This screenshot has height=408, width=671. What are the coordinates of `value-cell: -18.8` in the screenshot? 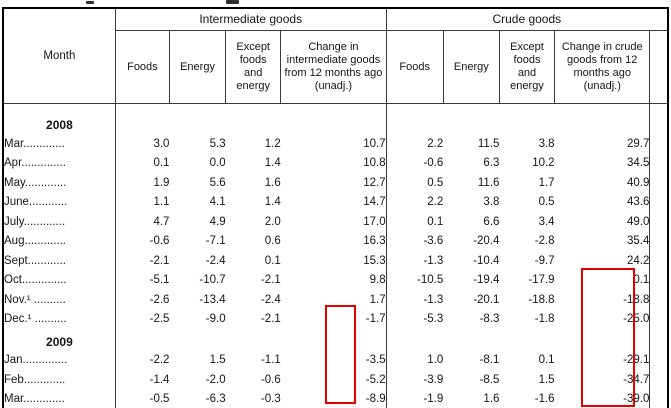 It's located at (602, 300).